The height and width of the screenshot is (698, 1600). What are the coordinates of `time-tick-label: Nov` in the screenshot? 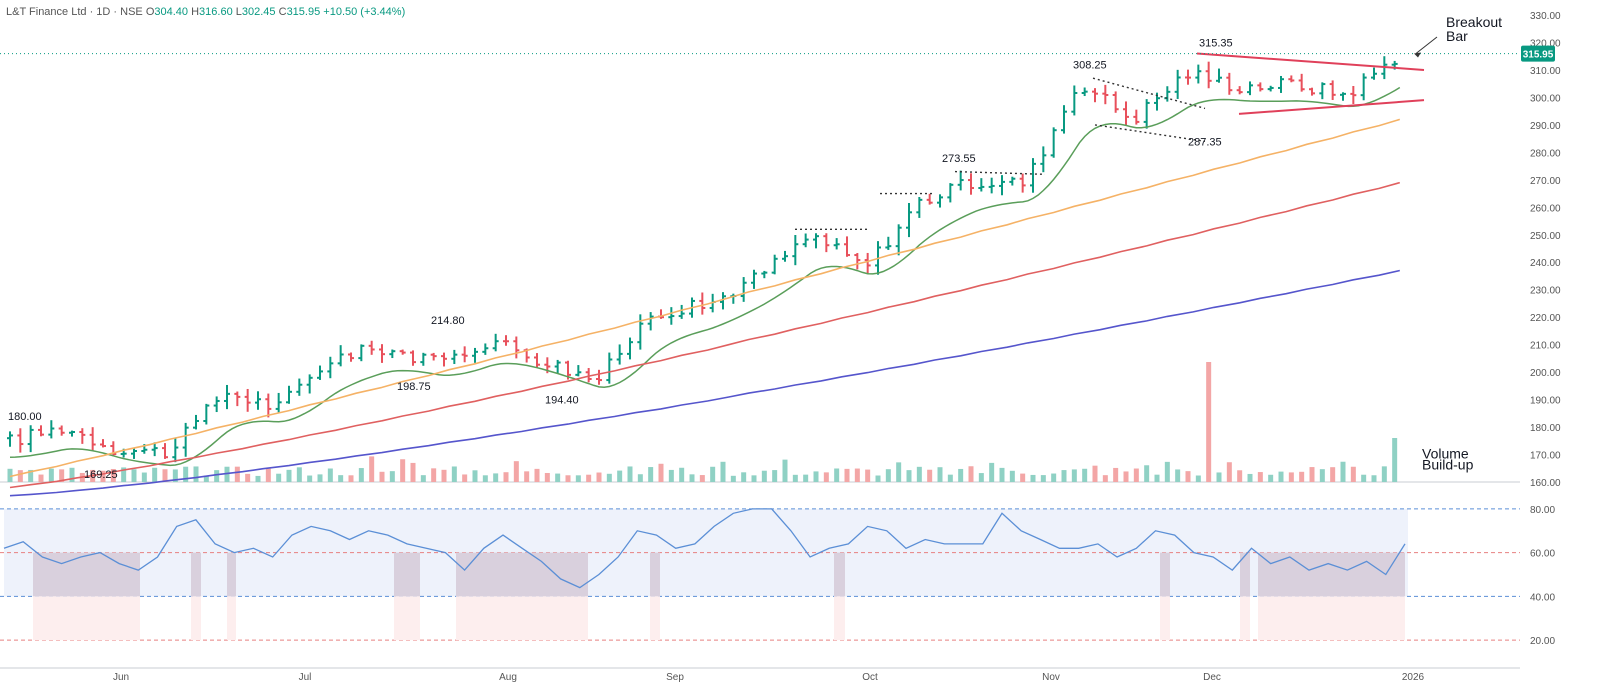 It's located at (1051, 677).